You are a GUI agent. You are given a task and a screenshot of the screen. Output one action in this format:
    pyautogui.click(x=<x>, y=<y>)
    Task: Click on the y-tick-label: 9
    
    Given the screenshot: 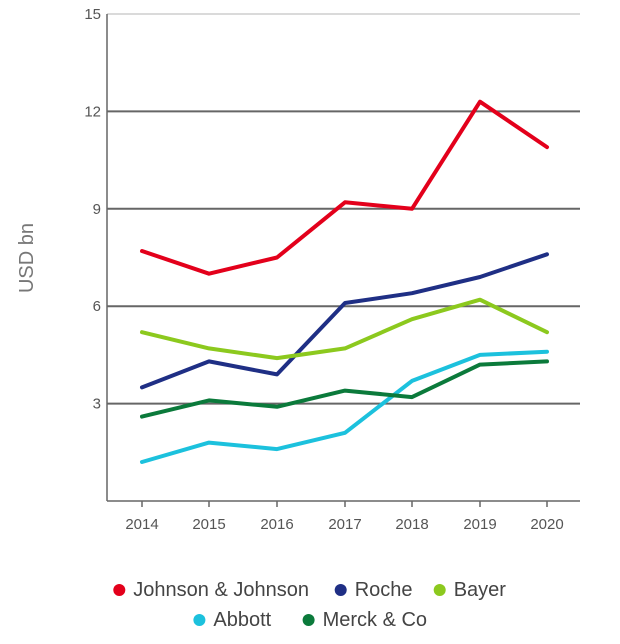 What is the action you would take?
    pyautogui.click(x=97, y=209)
    